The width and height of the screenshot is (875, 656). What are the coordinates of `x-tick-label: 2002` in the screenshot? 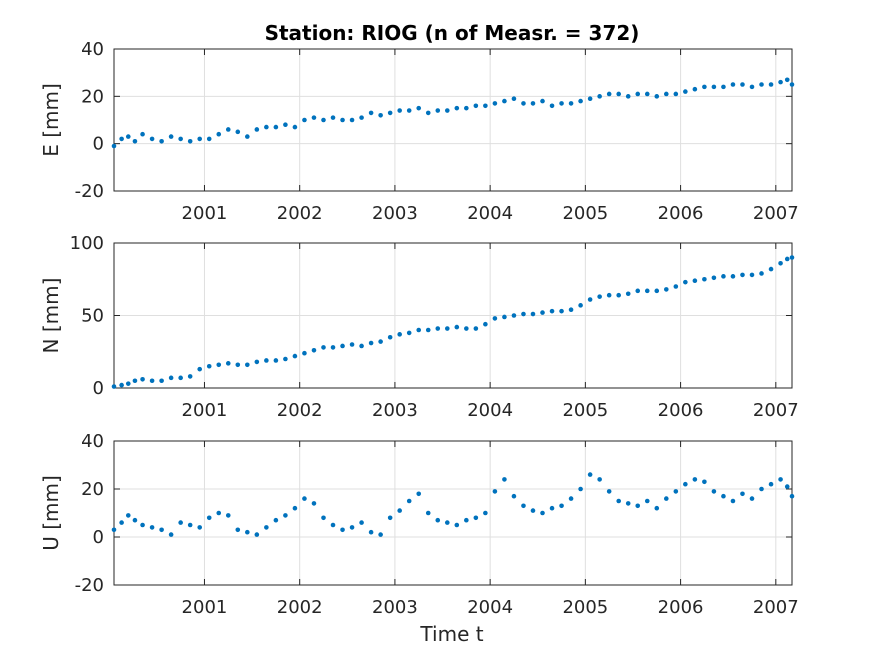 It's located at (300, 410).